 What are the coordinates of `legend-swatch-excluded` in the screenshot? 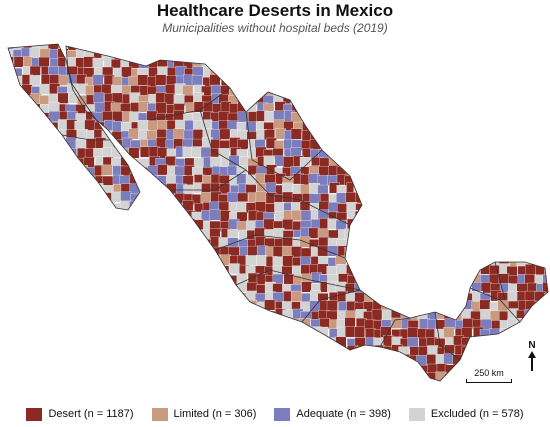 It's located at (416, 414).